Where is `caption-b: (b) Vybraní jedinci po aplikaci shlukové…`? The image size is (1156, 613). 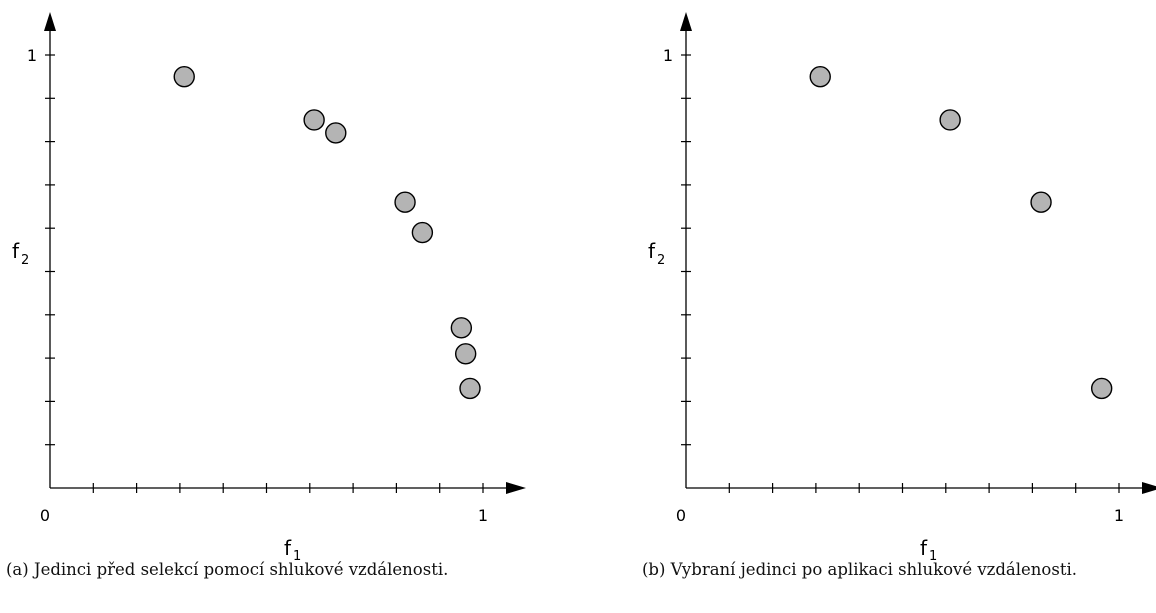 caption-b: (b) Vybraní jedinci po aplikaci shlukové… is located at coordinates (859, 569).